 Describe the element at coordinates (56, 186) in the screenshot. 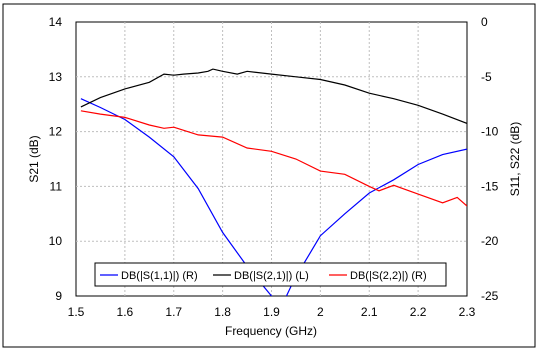

I see `y-left-tick-label: 11` at that location.